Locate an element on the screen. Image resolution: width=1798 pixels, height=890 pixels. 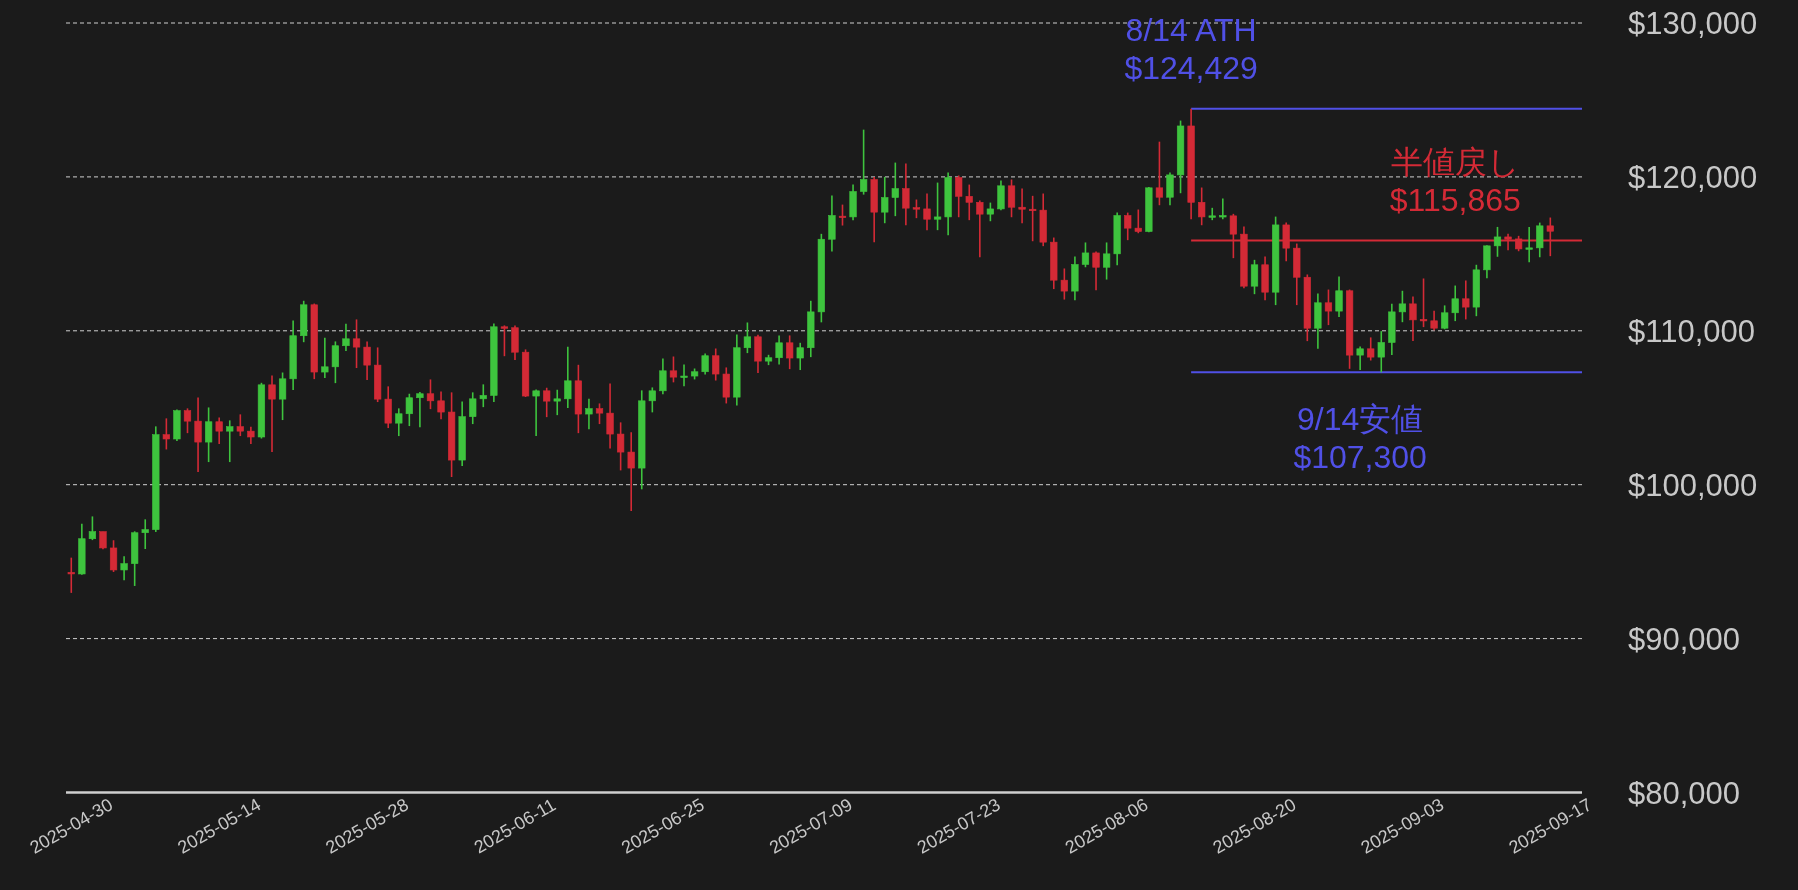
y-tick-label: $80,000 is located at coordinates (1684, 793).